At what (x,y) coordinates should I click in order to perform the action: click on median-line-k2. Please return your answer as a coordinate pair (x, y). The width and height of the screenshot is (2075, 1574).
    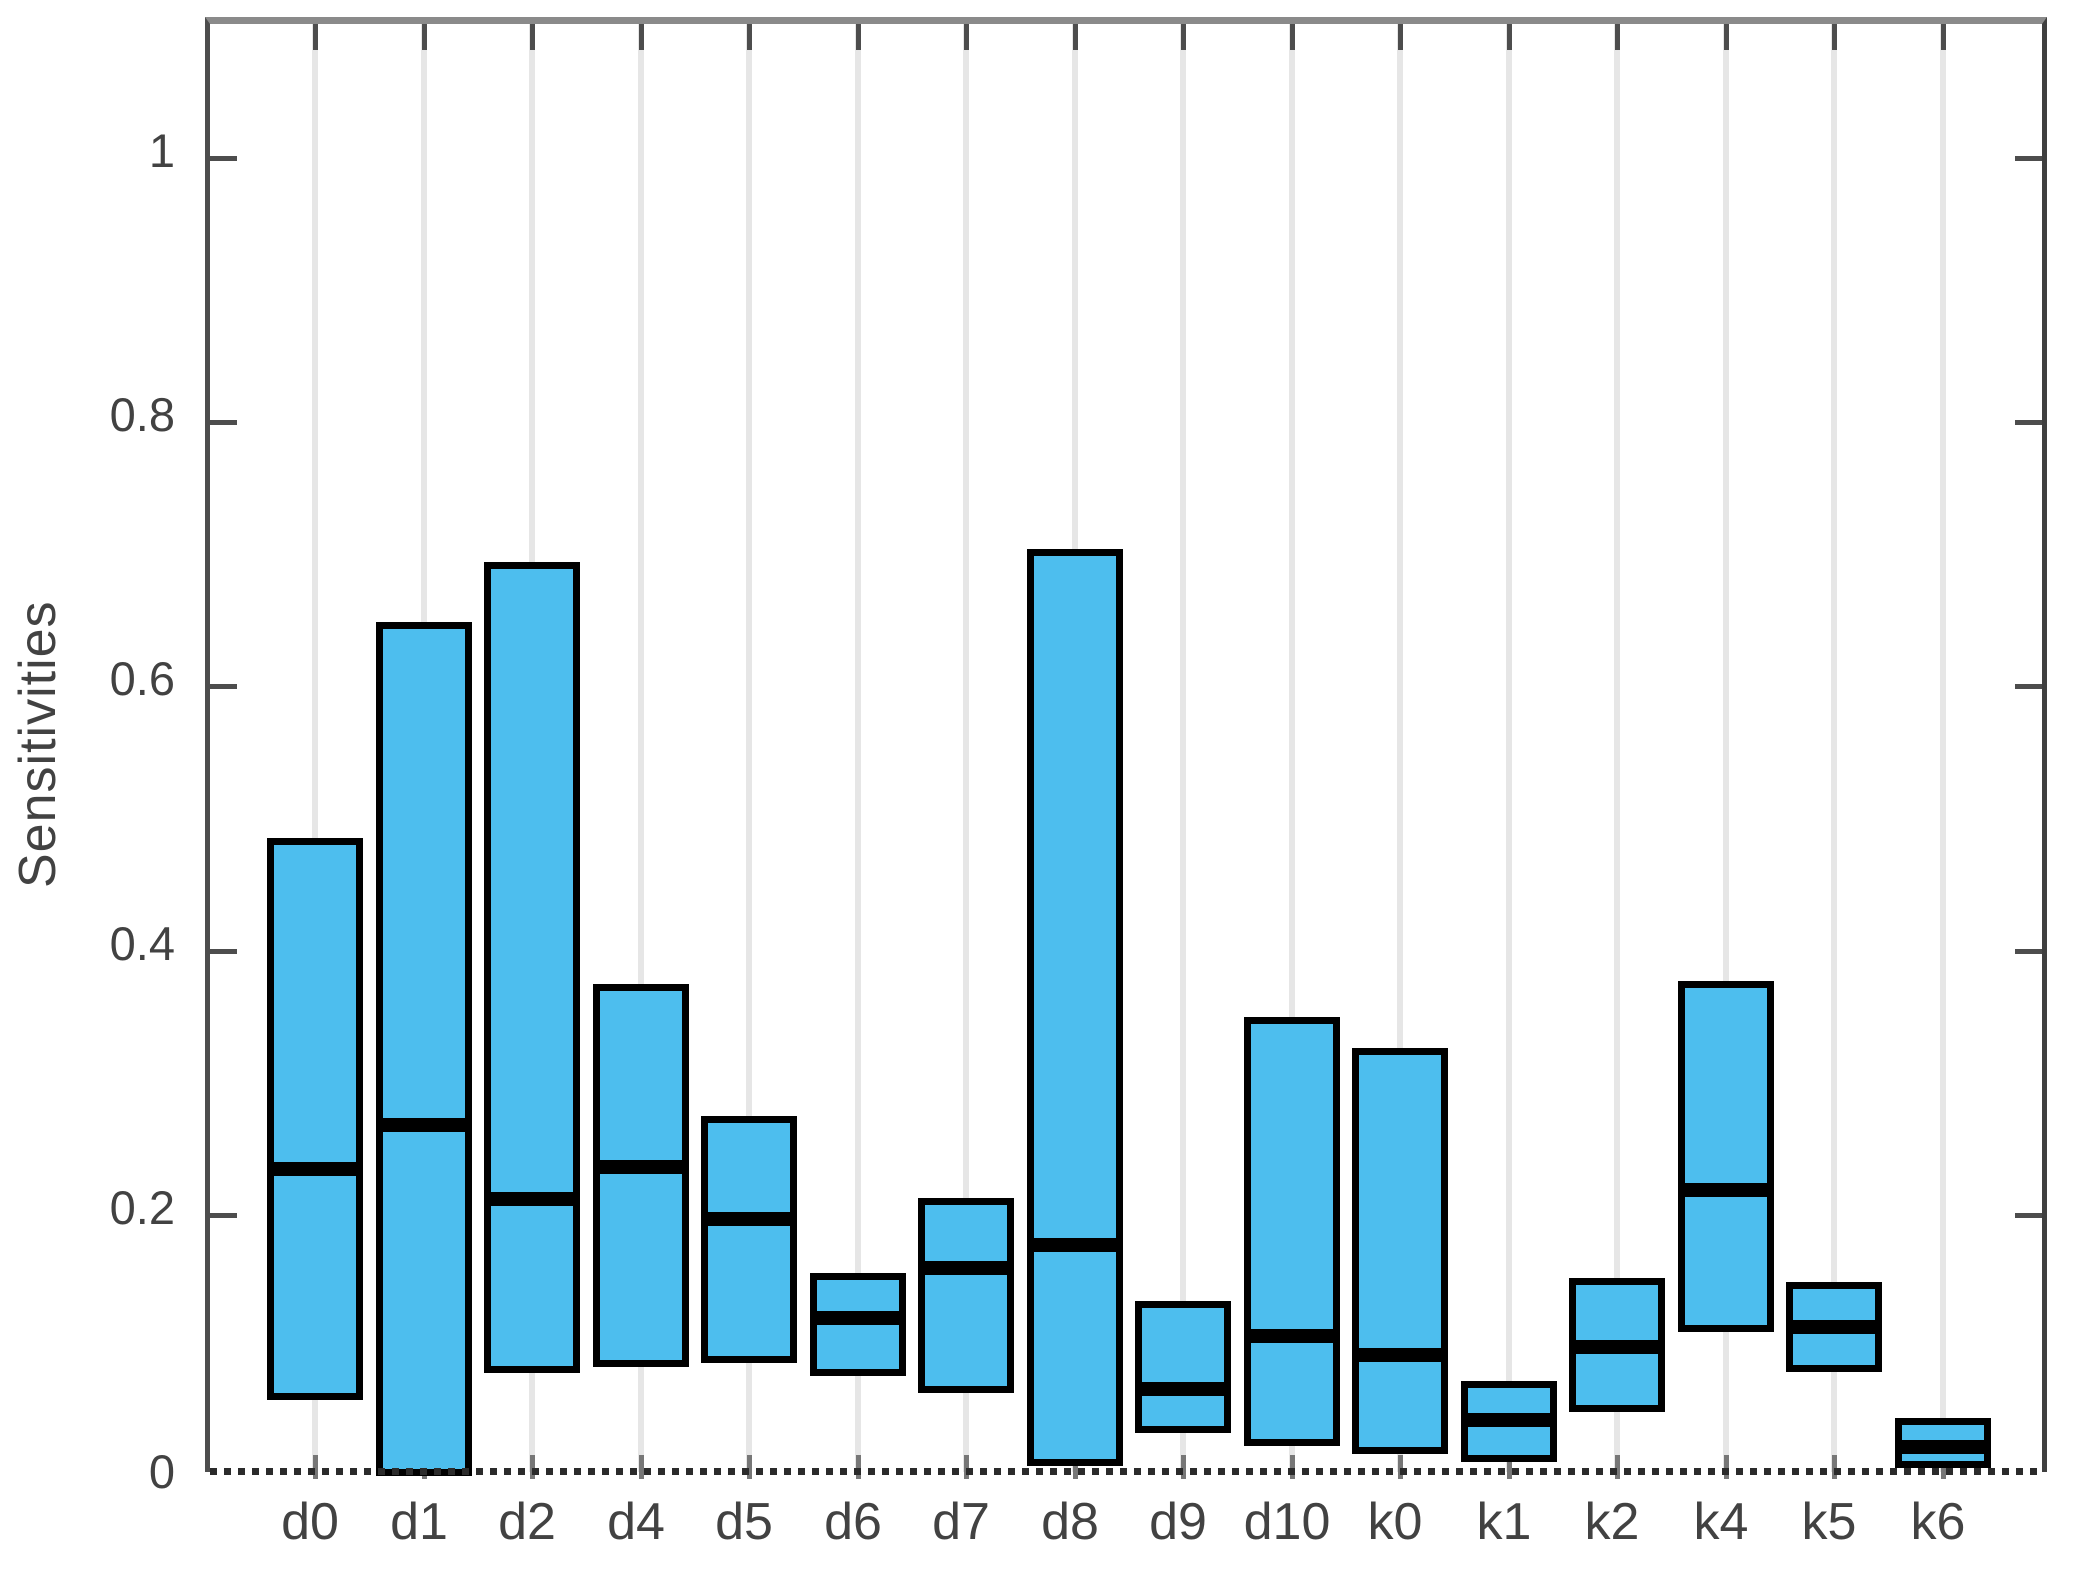
    Looking at the image, I should click on (1617, 1347).